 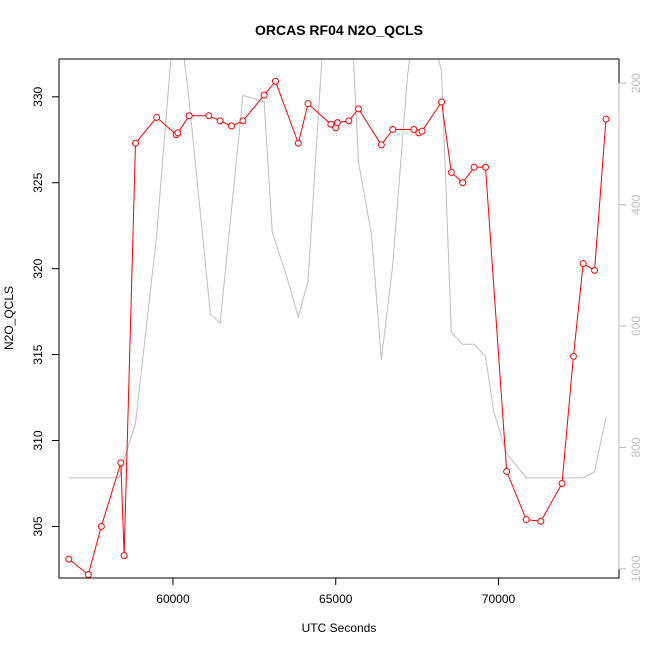 I want to click on y-tick-label: 315, so click(x=38, y=354).